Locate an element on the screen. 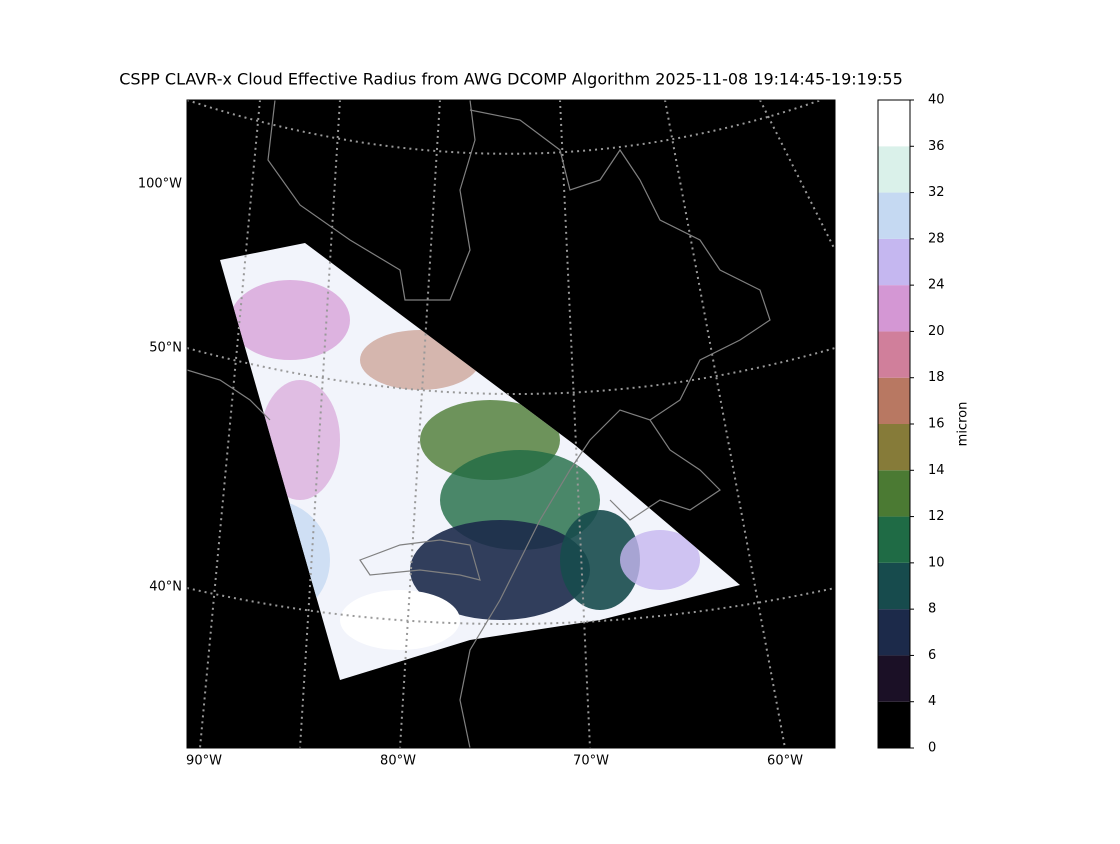  colorbar-tick-label: 16 is located at coordinates (936, 424).